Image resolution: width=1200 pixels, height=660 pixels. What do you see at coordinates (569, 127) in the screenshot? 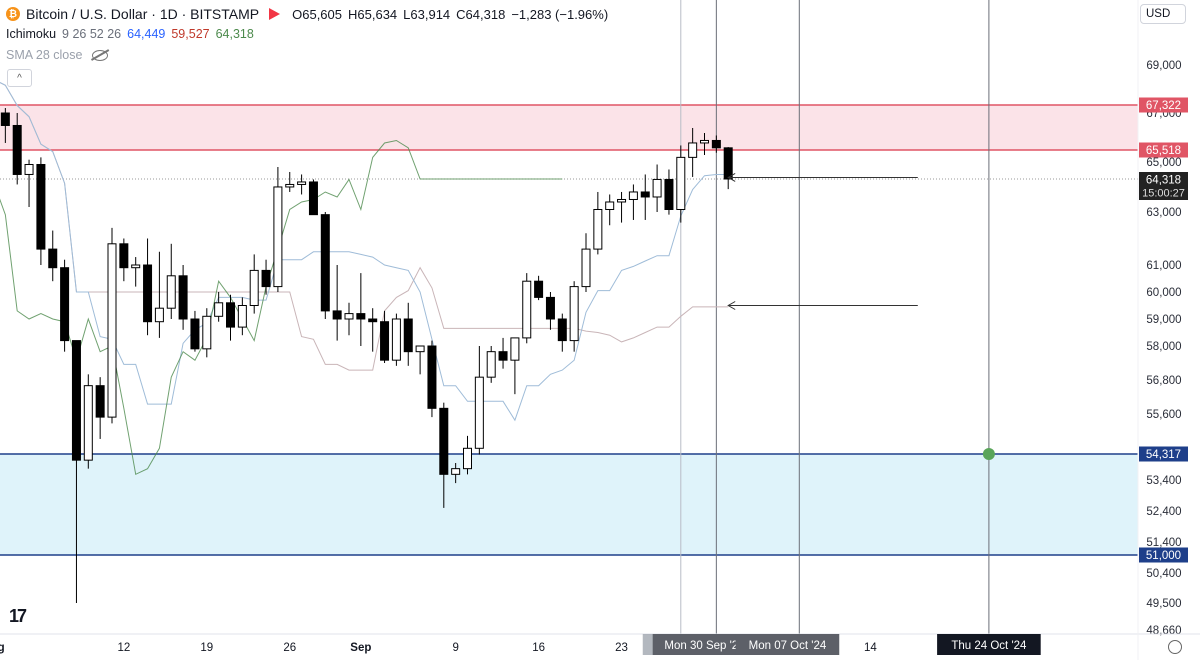
I see `resistance-zone` at bounding box center [569, 127].